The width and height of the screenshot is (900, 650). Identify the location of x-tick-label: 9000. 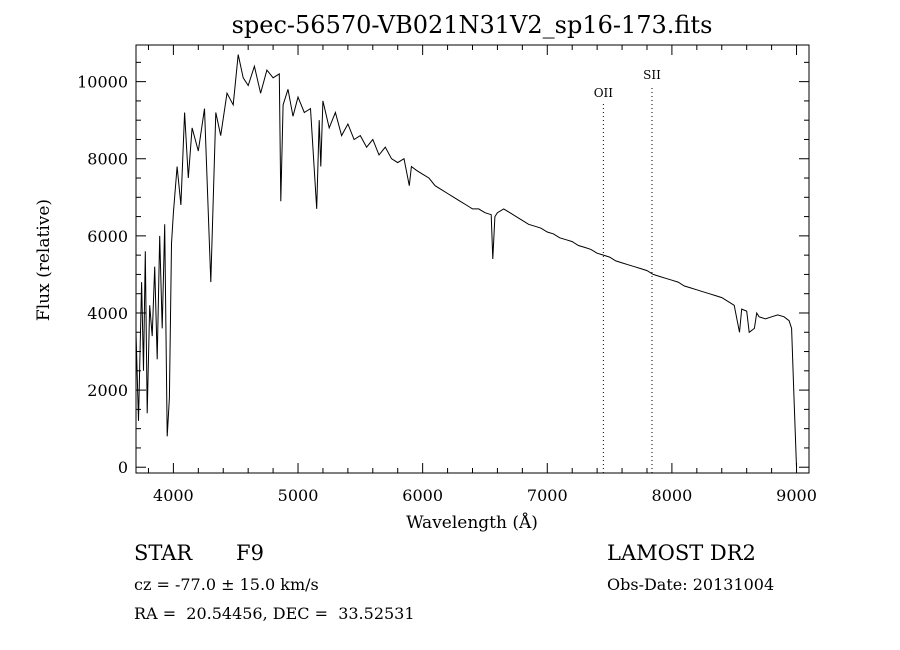
(796, 495).